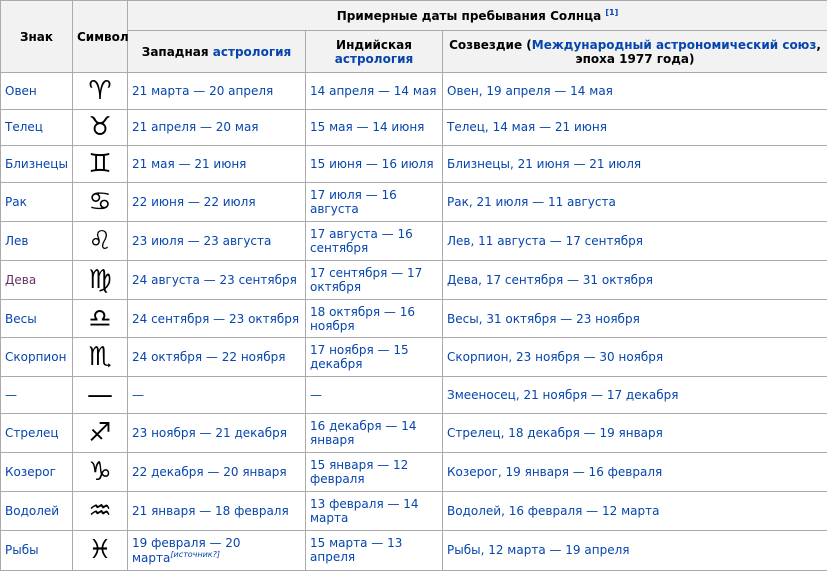 The image size is (827, 571). Describe the element at coordinates (363, 432) in the screenshot. I see `indian: 16 декабря — 14 января` at that location.